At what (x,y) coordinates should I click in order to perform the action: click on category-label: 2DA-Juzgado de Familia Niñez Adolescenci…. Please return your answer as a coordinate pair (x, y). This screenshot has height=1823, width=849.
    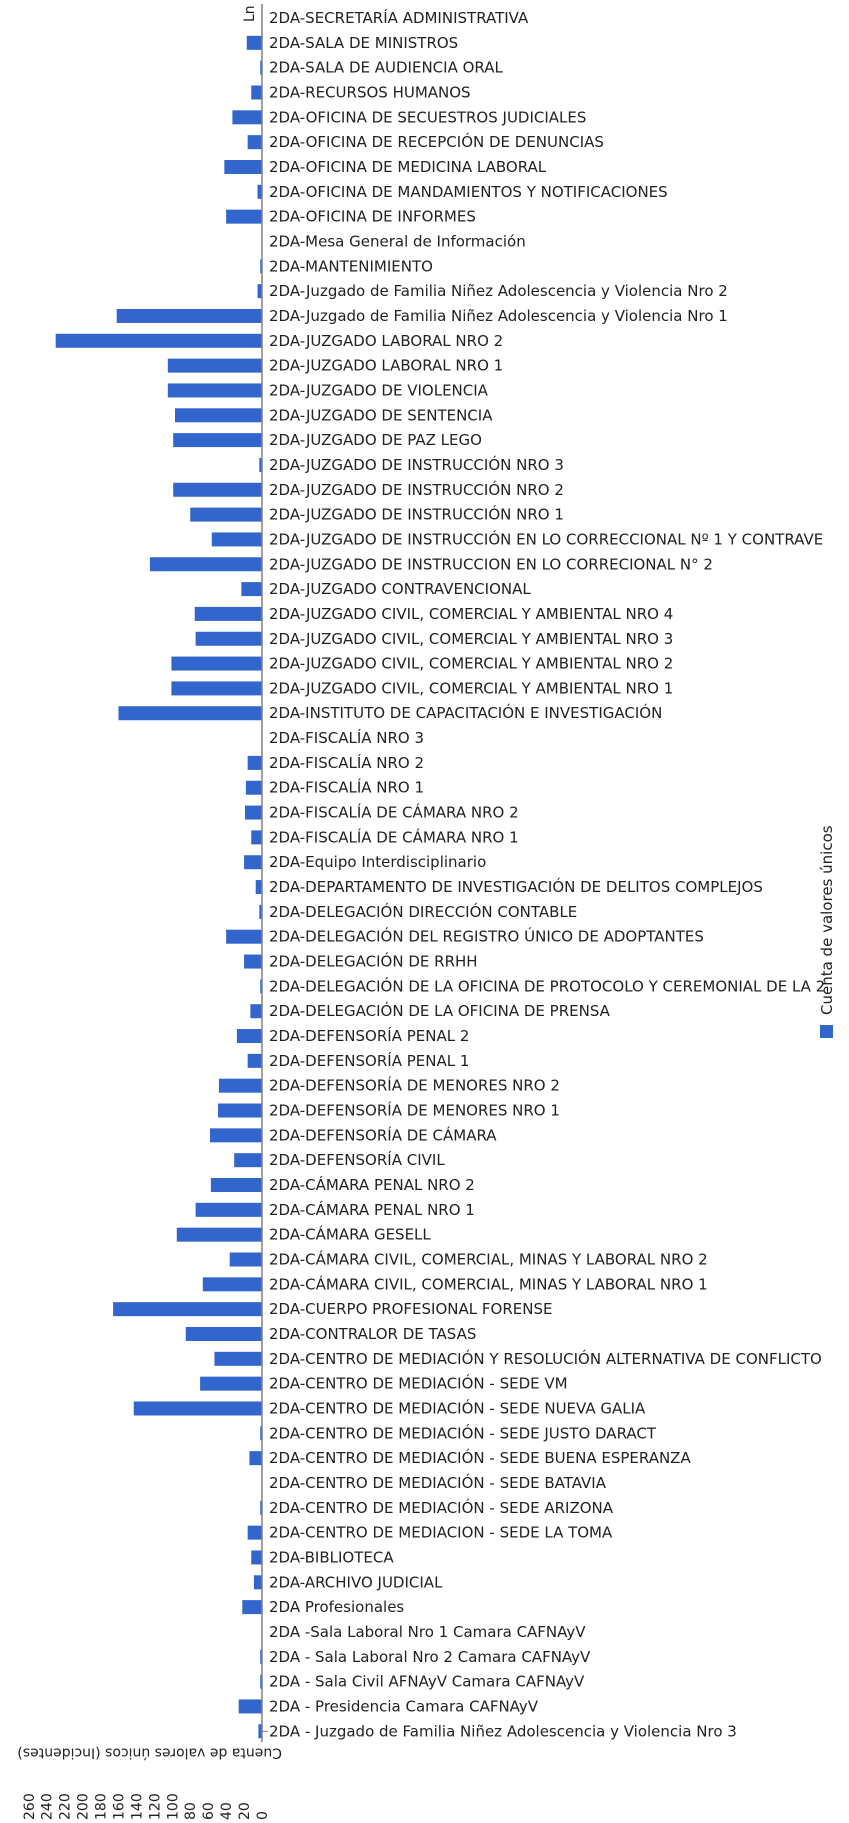
    Looking at the image, I should click on (498, 291).